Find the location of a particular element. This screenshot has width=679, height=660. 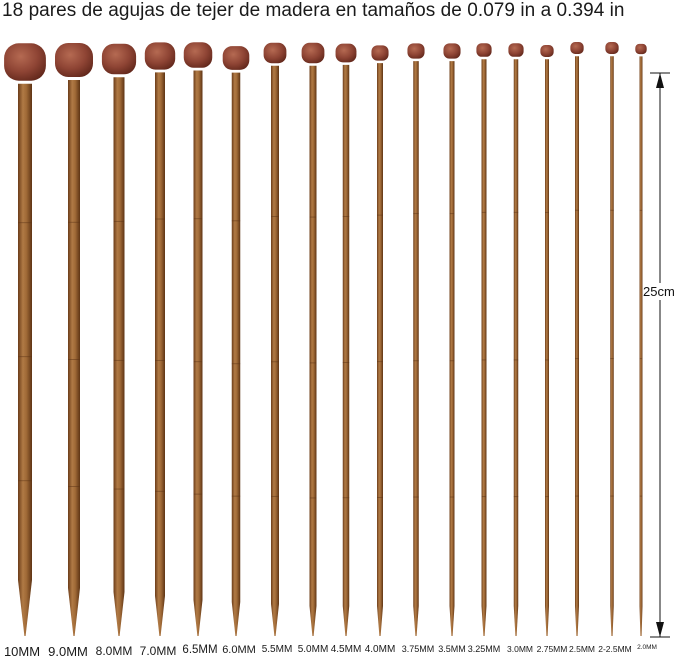

needle-size-label: 6.5MM is located at coordinates (200, 650).